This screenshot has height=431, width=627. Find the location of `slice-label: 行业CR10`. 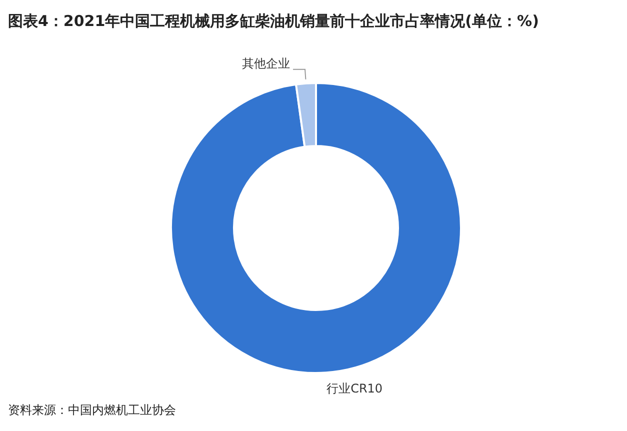

slice-label: 行业CR10 is located at coordinates (354, 389).